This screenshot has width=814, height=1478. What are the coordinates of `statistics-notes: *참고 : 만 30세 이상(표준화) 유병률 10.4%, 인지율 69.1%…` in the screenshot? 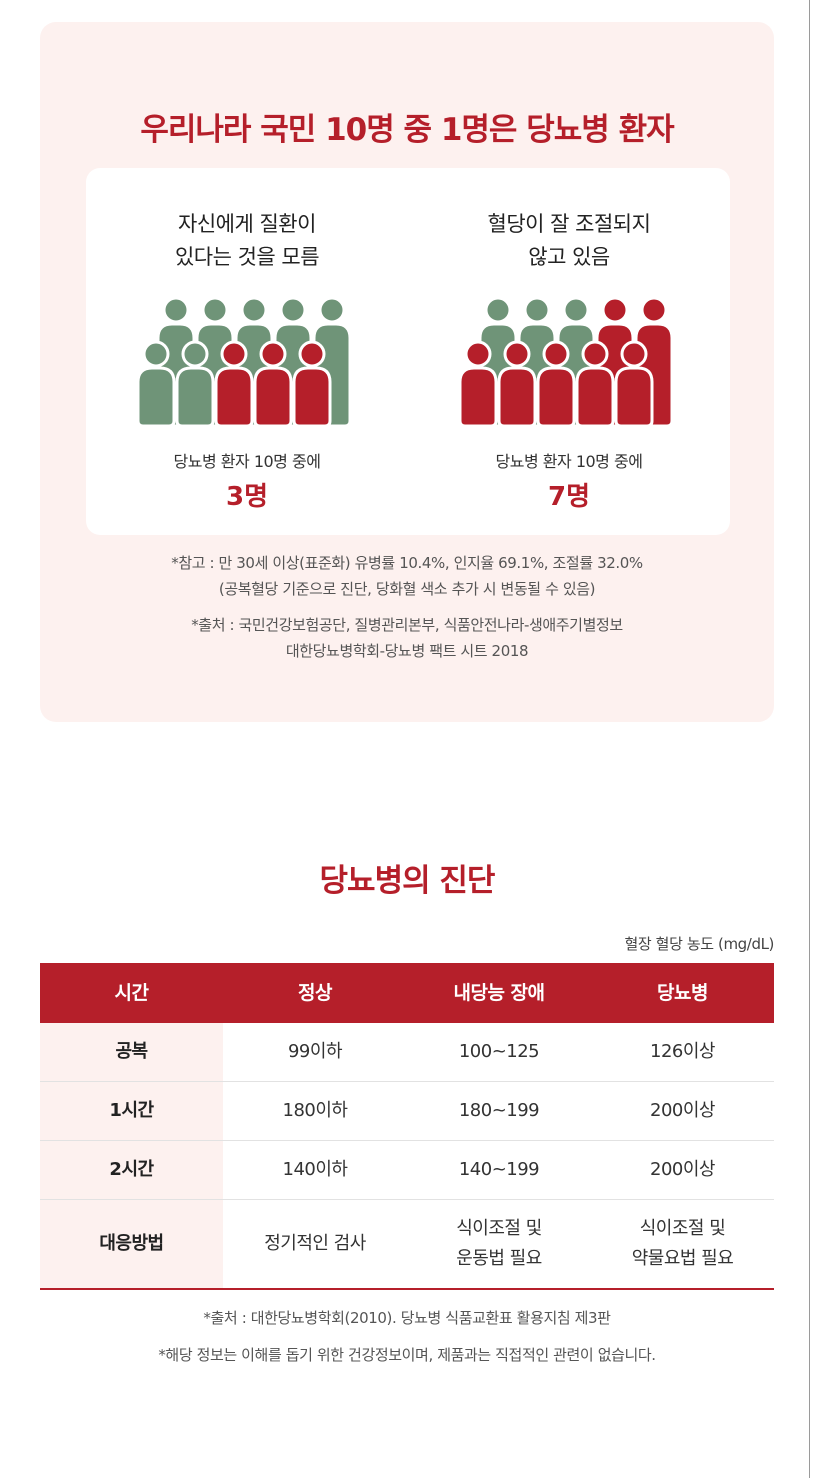 It's located at (407, 607).